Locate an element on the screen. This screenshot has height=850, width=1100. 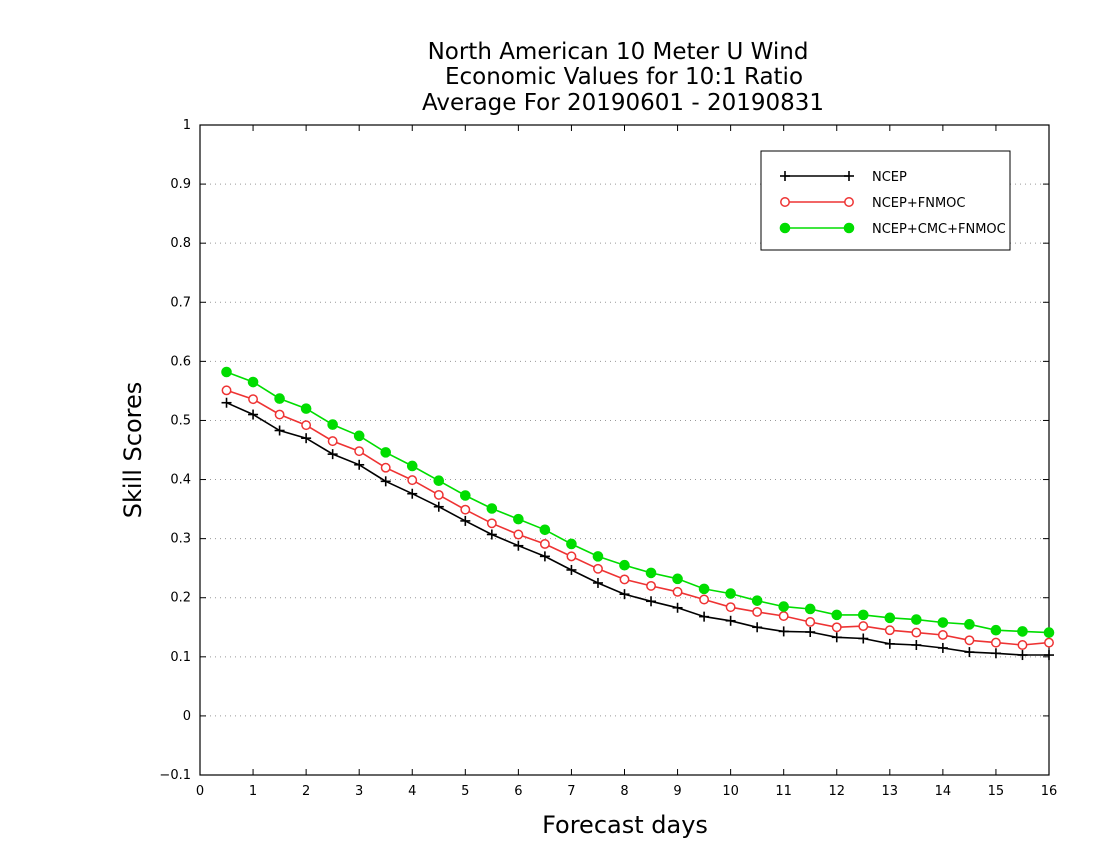
x-tick-label: 14 is located at coordinates (943, 791).